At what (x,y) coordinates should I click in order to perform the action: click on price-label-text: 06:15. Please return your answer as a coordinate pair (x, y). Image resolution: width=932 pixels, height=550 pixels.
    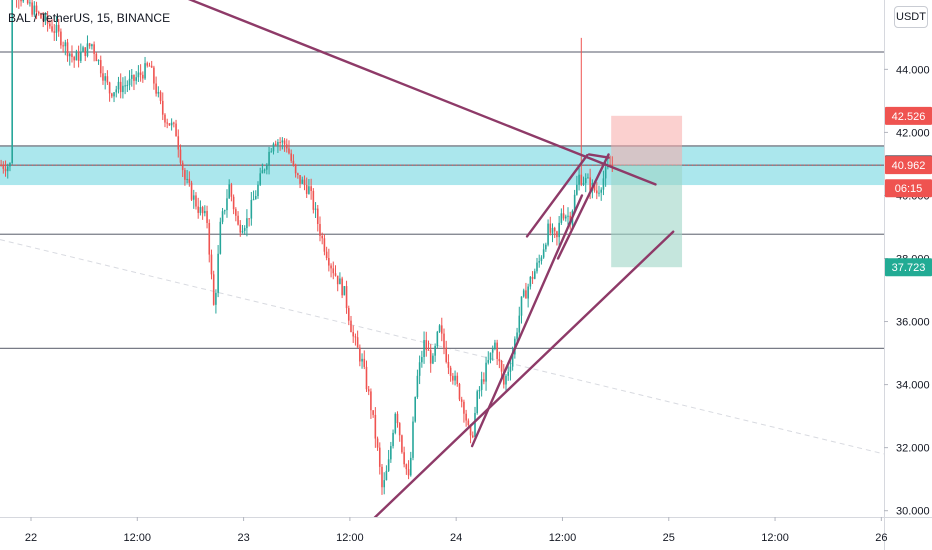
    Looking at the image, I should click on (909, 189).